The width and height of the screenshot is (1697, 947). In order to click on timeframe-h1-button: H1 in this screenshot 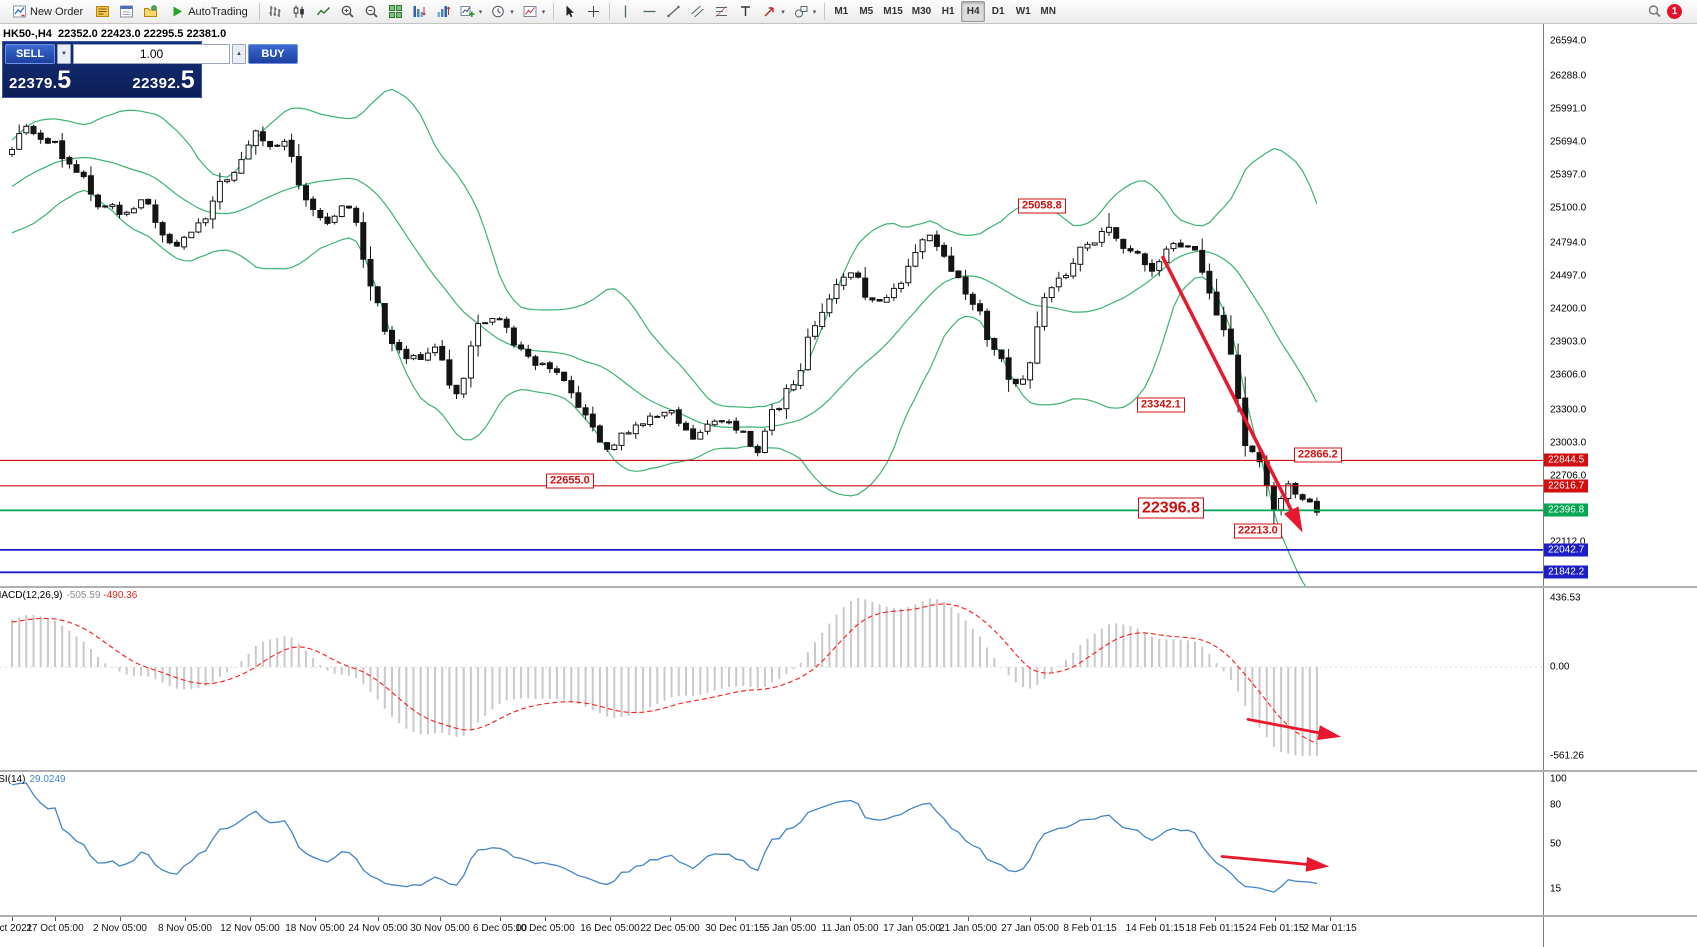, I will do `click(948, 11)`.